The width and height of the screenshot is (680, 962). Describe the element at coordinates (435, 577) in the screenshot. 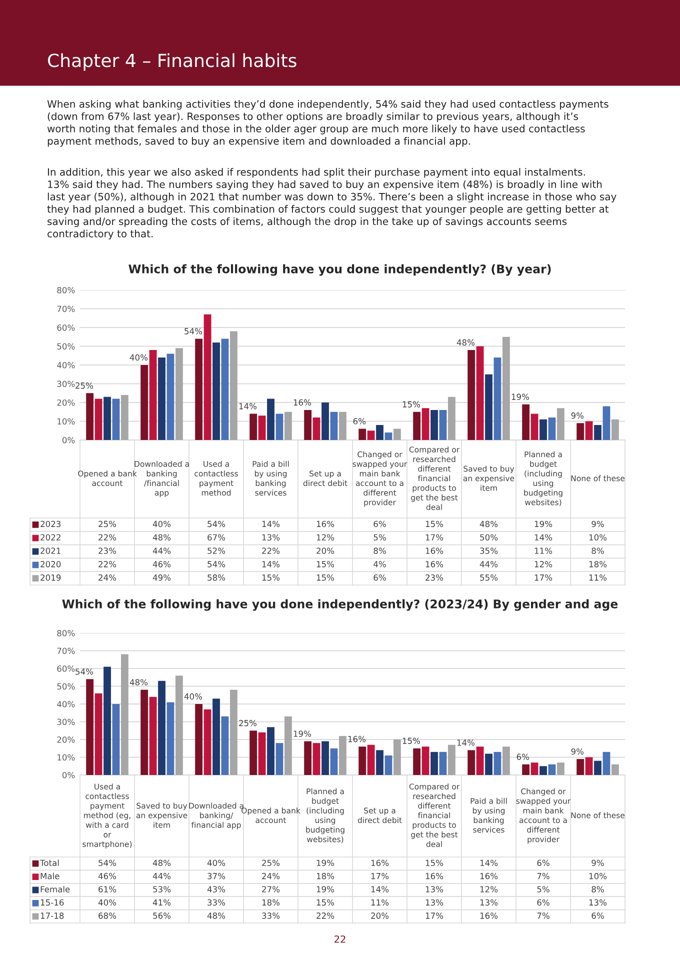

I see `data-label: 23%` at that location.